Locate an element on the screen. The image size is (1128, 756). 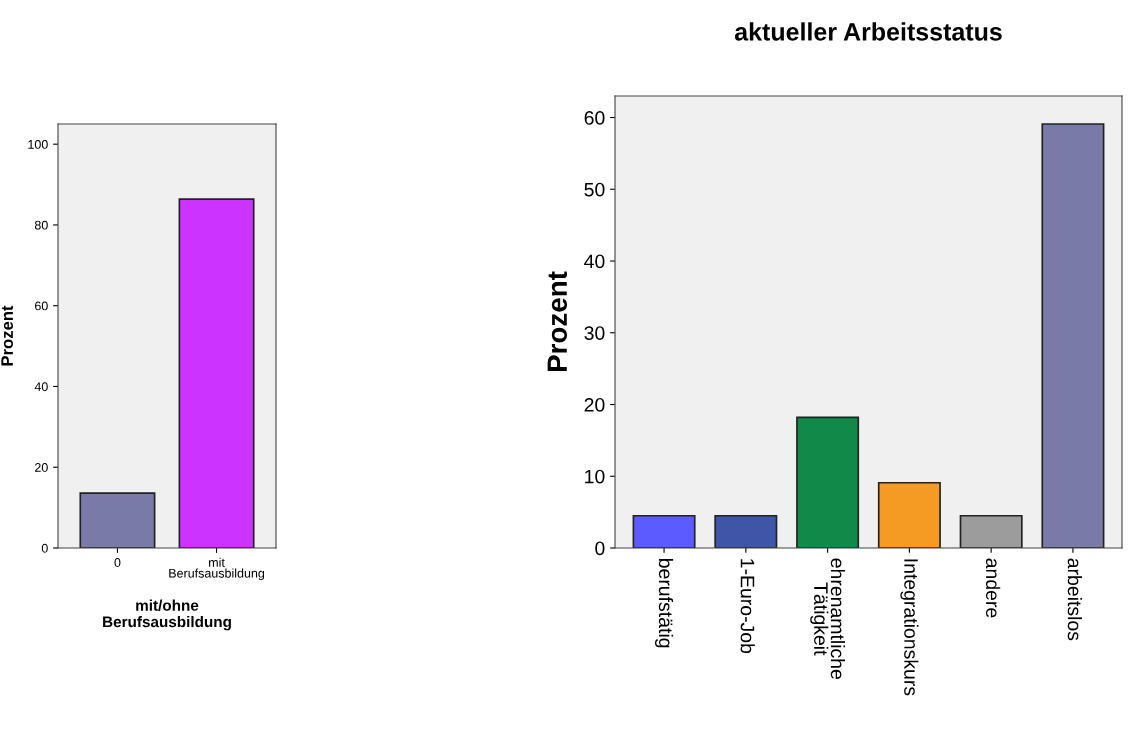
x-tick-label: arbeitslos is located at coordinates (1074, 599).